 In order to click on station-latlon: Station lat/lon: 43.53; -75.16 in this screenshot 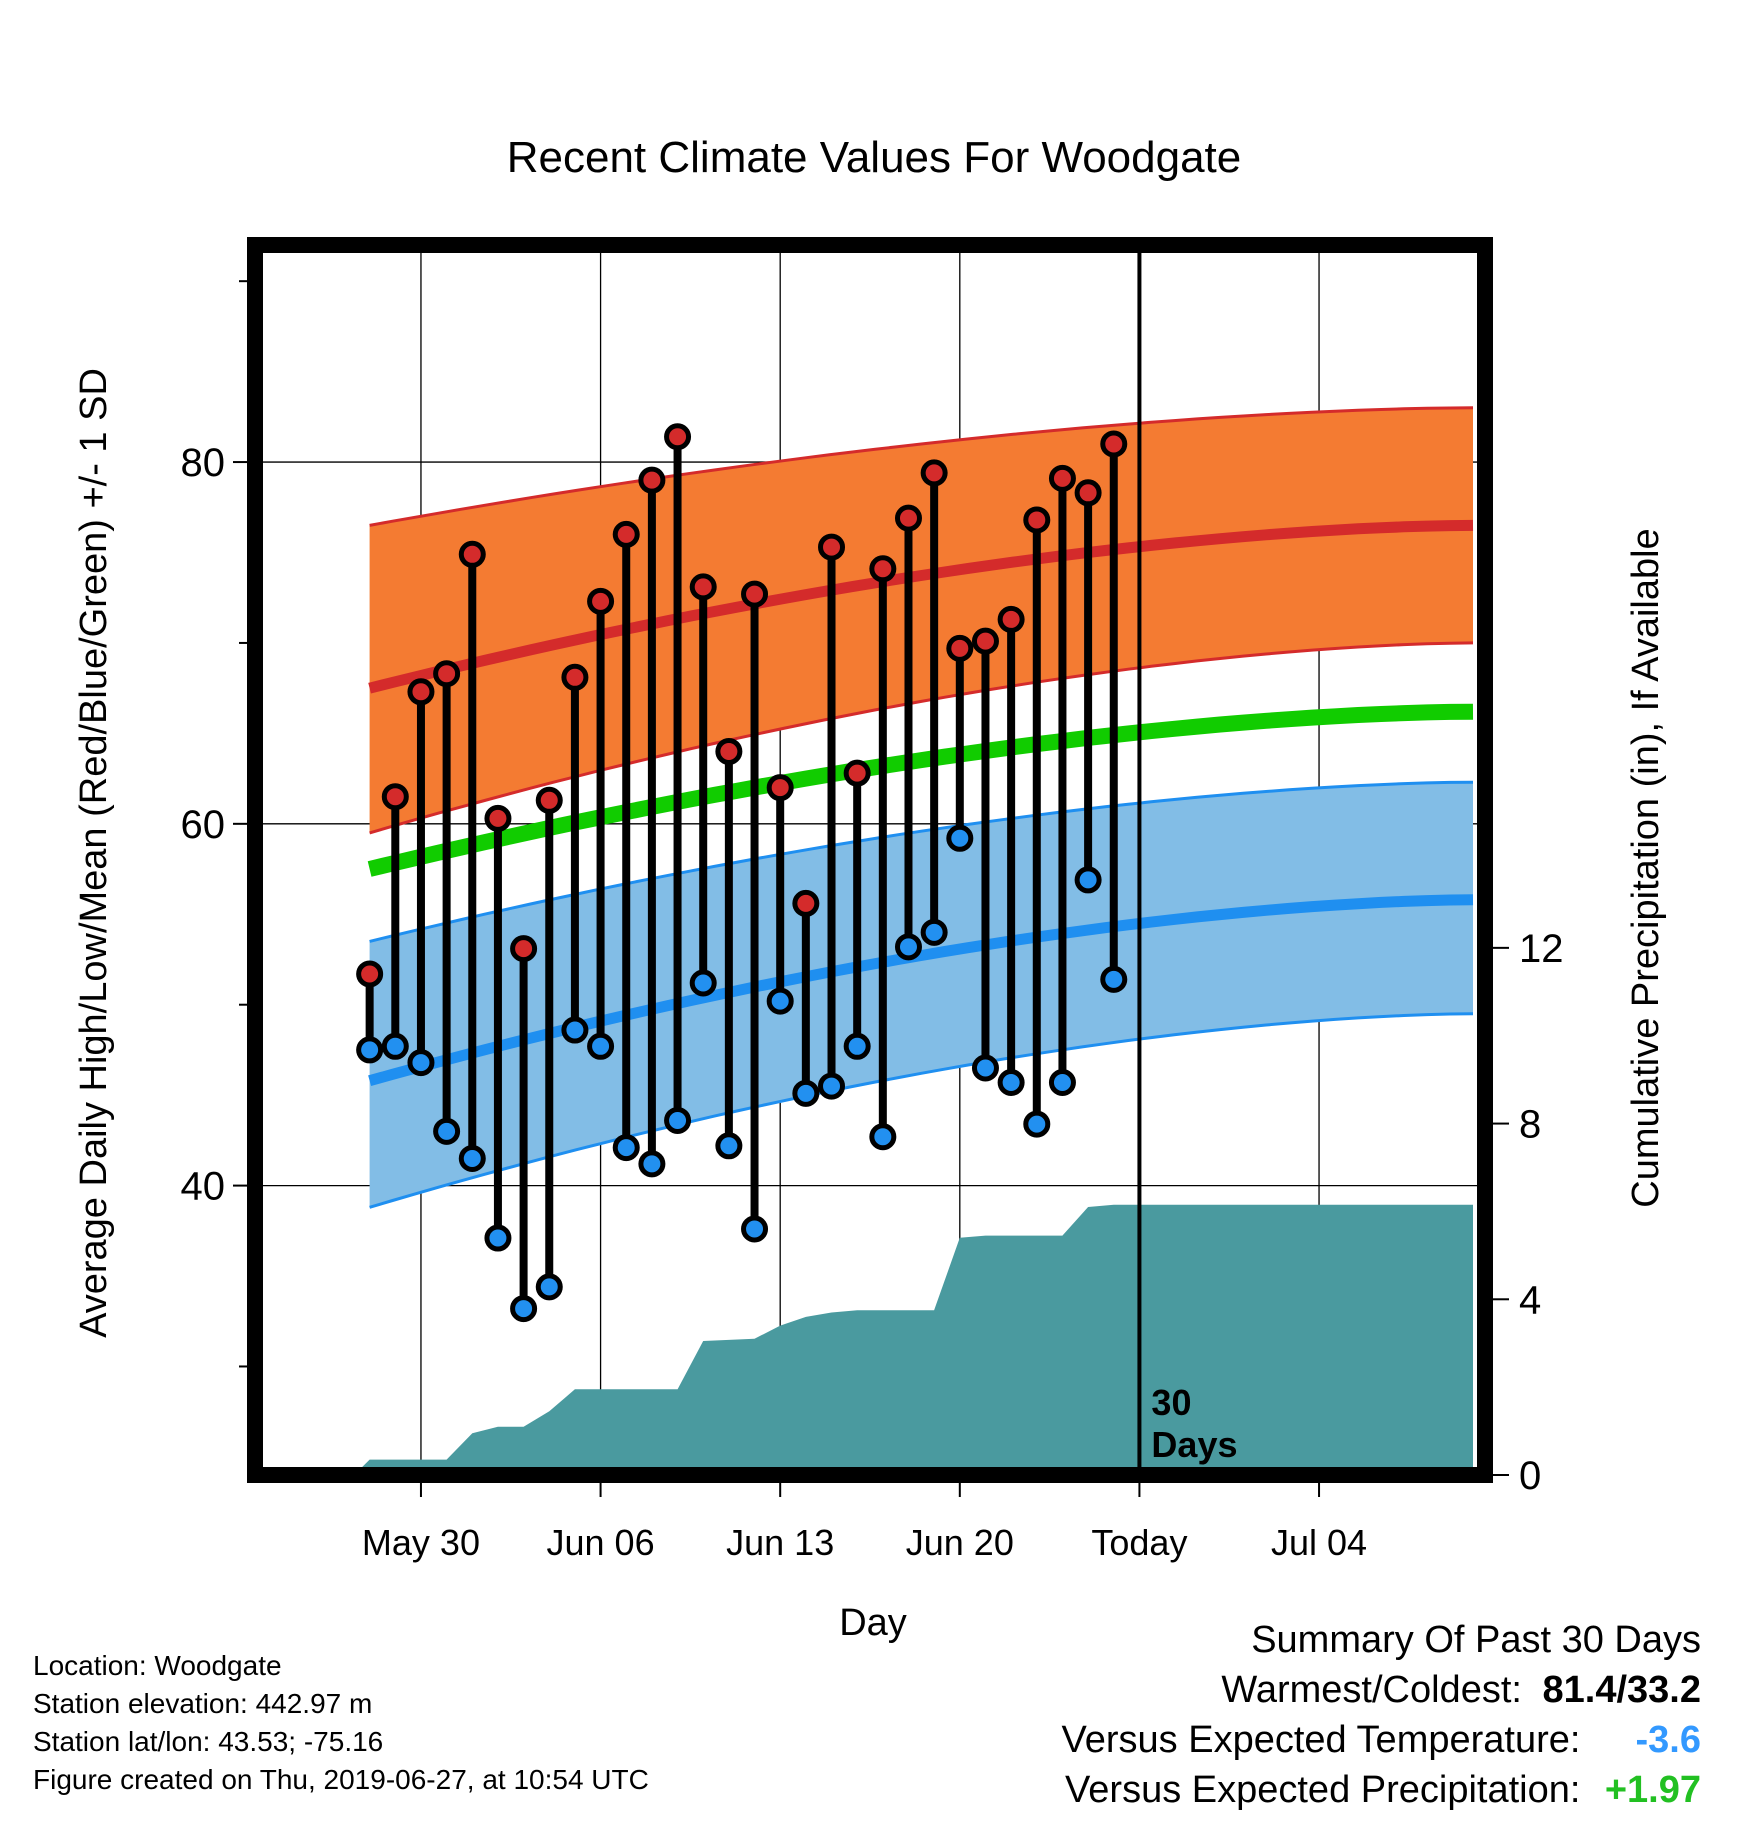, I will do `click(208, 1741)`.